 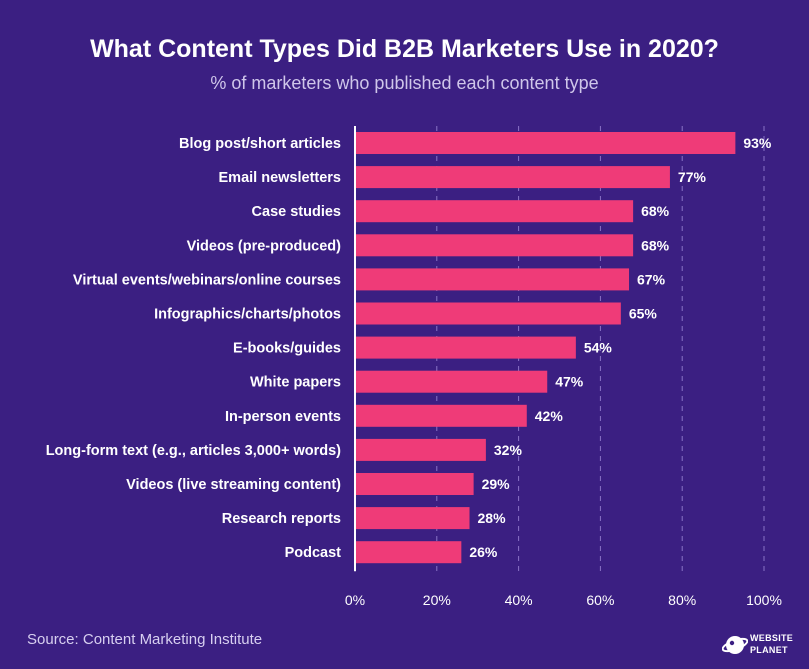 I want to click on data-label: 42%, so click(x=549, y=416).